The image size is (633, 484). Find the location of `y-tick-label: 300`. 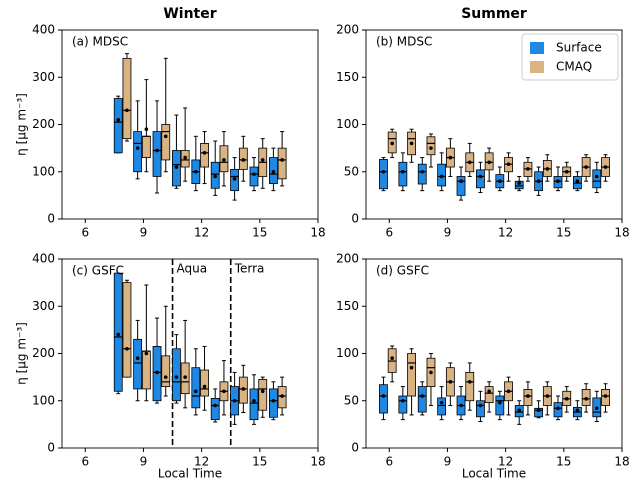

y-tick-label: 300 is located at coordinates (43, 306).